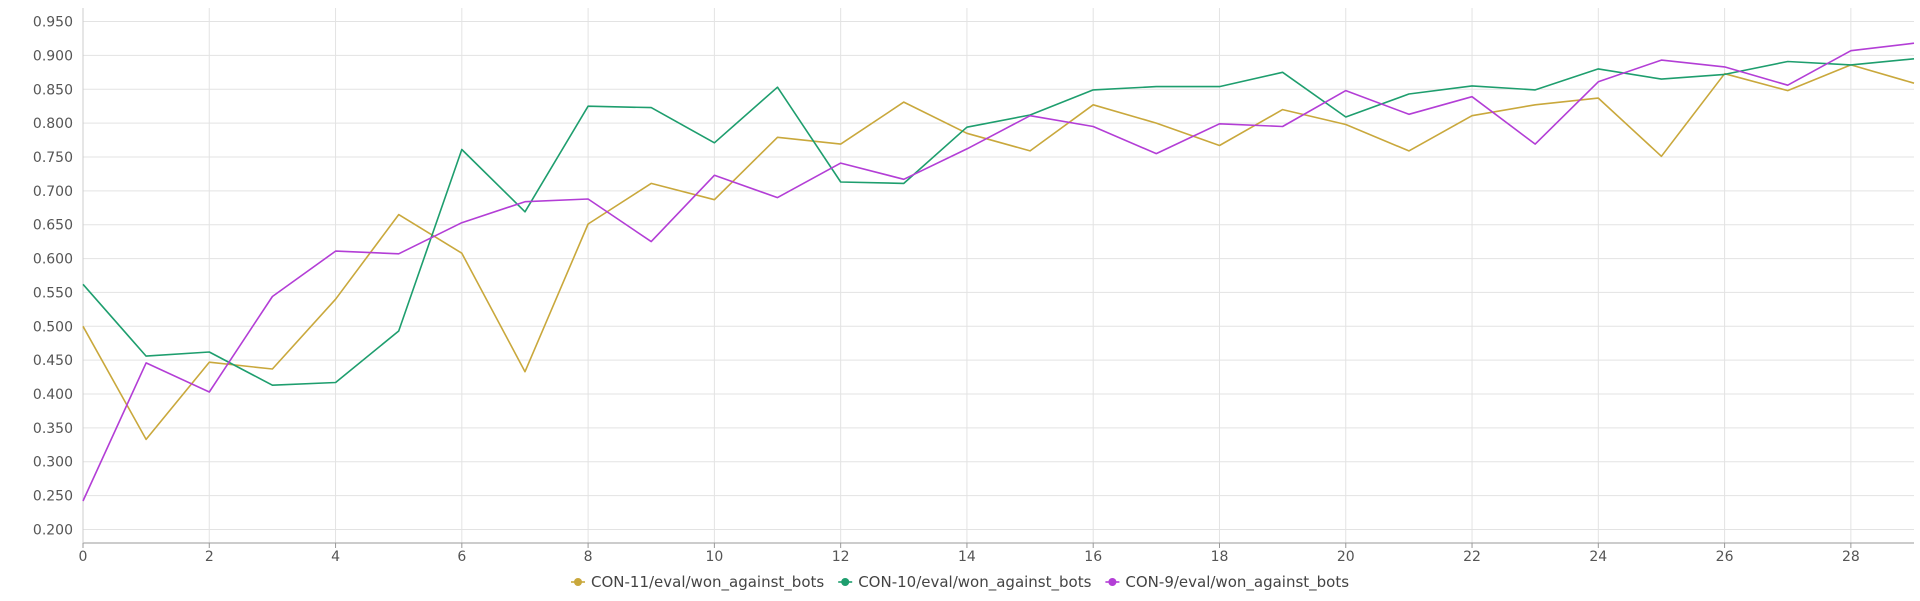 The image size is (1920, 601). What do you see at coordinates (53, 395) in the screenshot?
I see `y-tick-label: 0.400` at bounding box center [53, 395].